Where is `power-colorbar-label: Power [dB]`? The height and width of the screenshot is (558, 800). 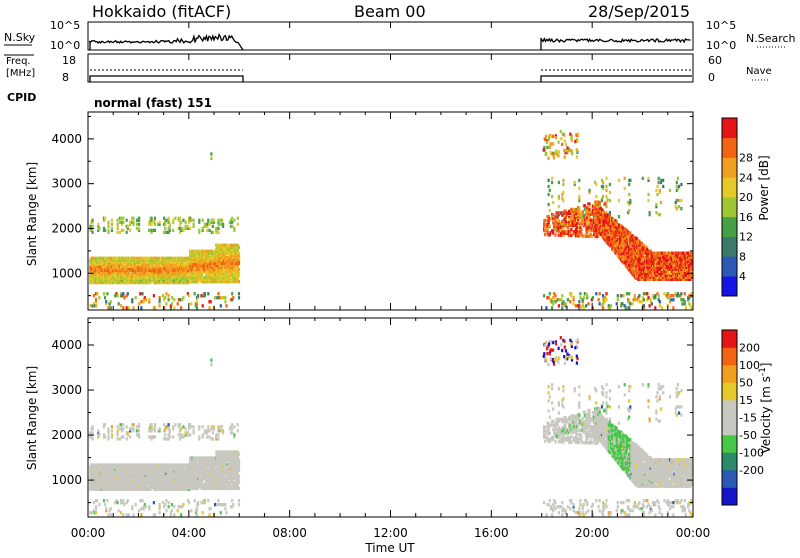 power-colorbar-label: Power [dB] is located at coordinates (764, 187).